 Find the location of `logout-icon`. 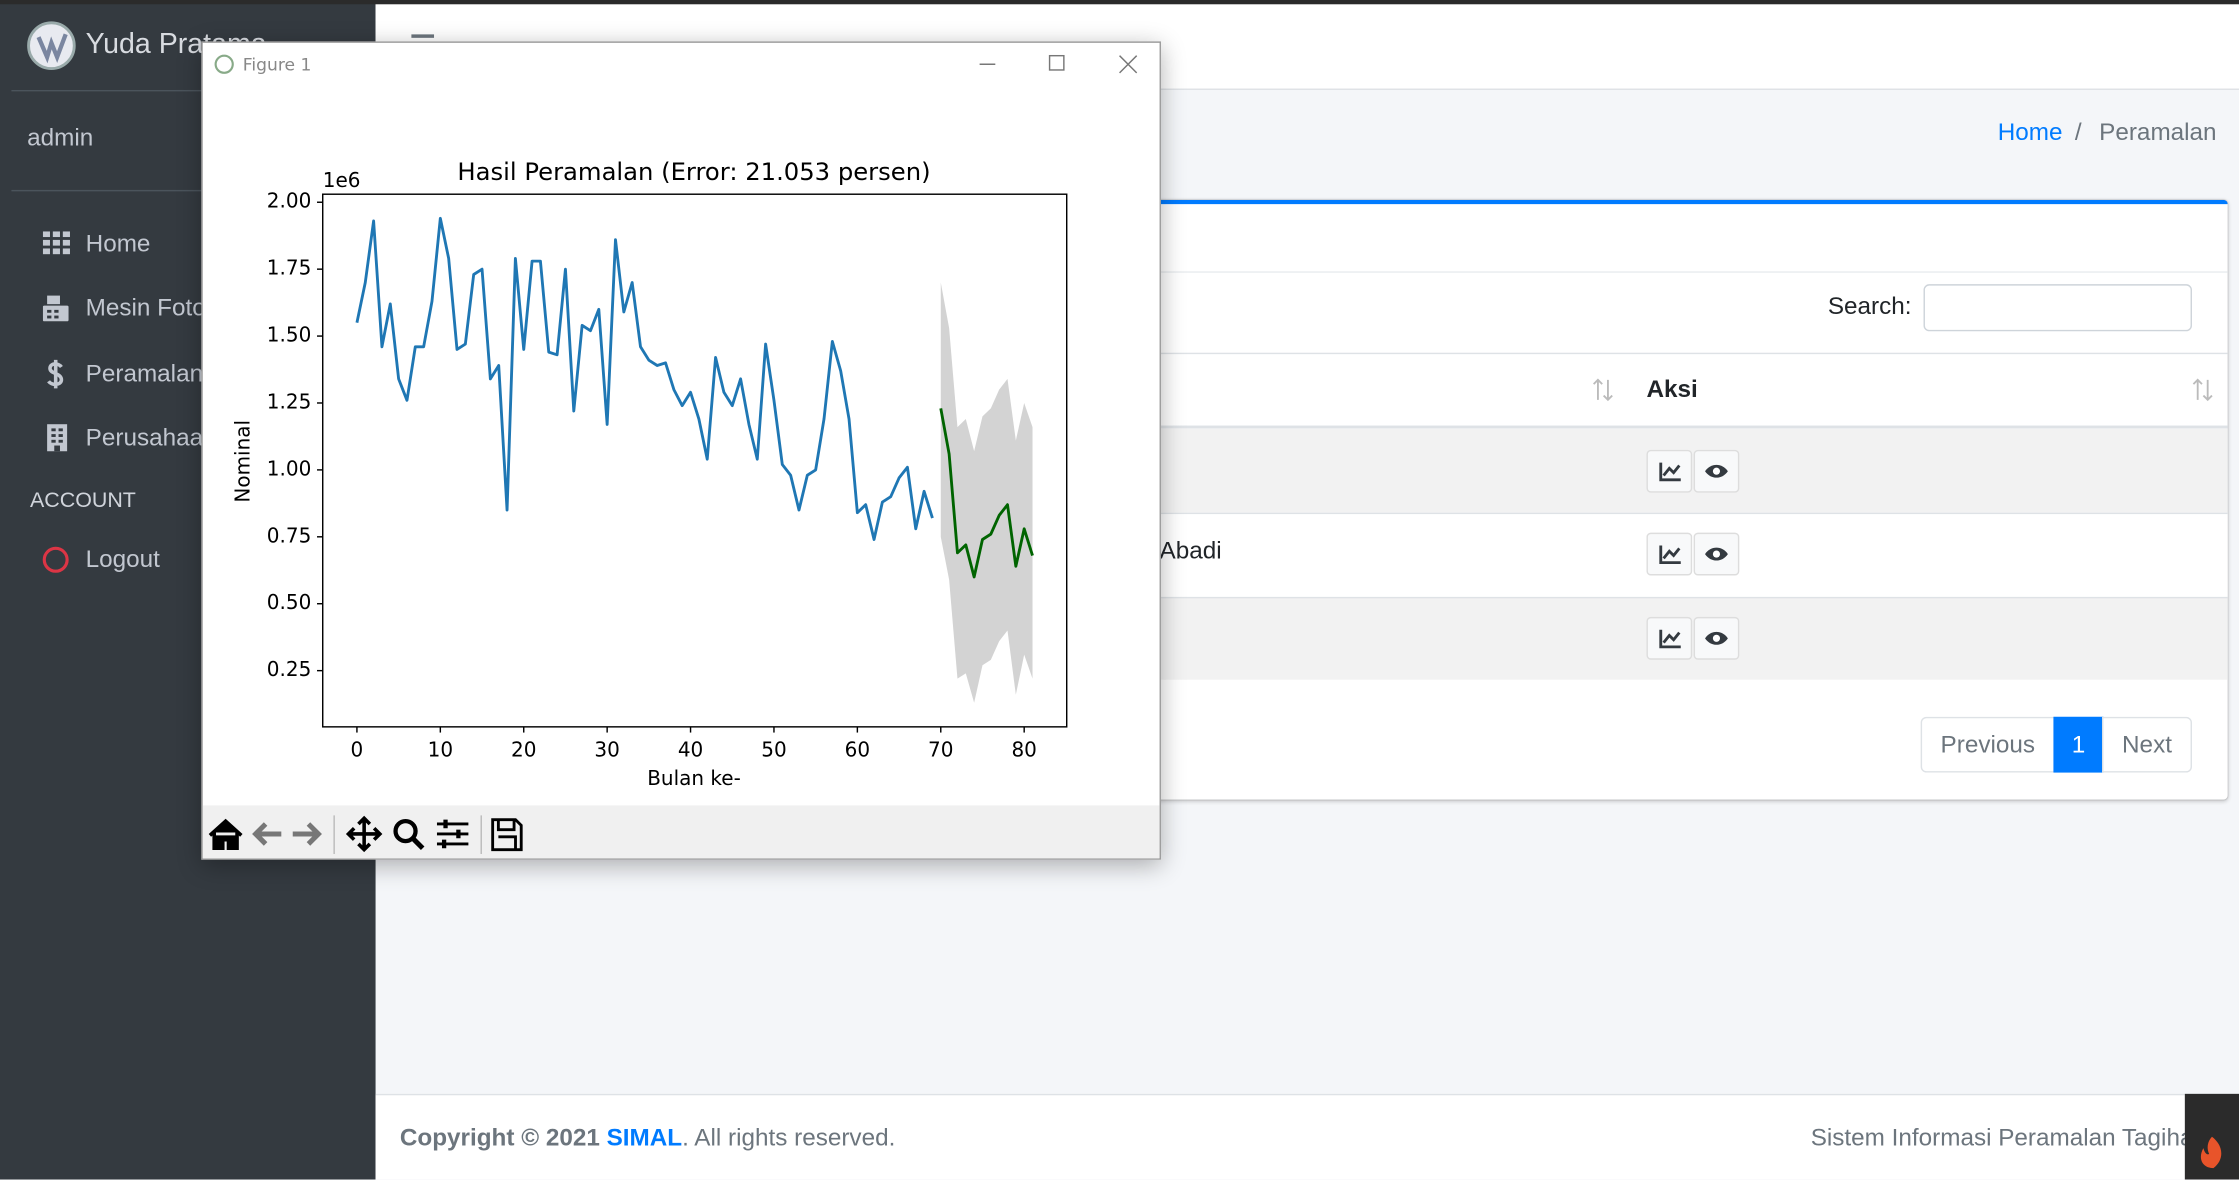

logout-icon is located at coordinates (55, 559).